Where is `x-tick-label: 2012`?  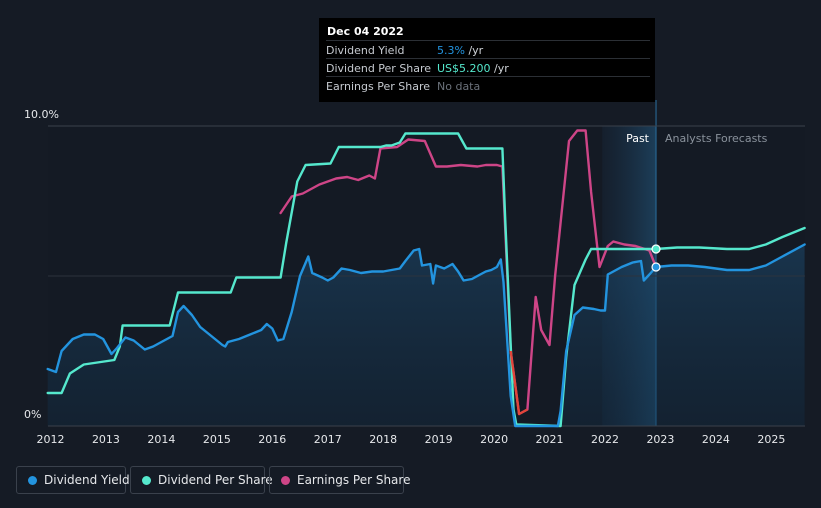
x-tick-label: 2012 is located at coordinates (51, 439).